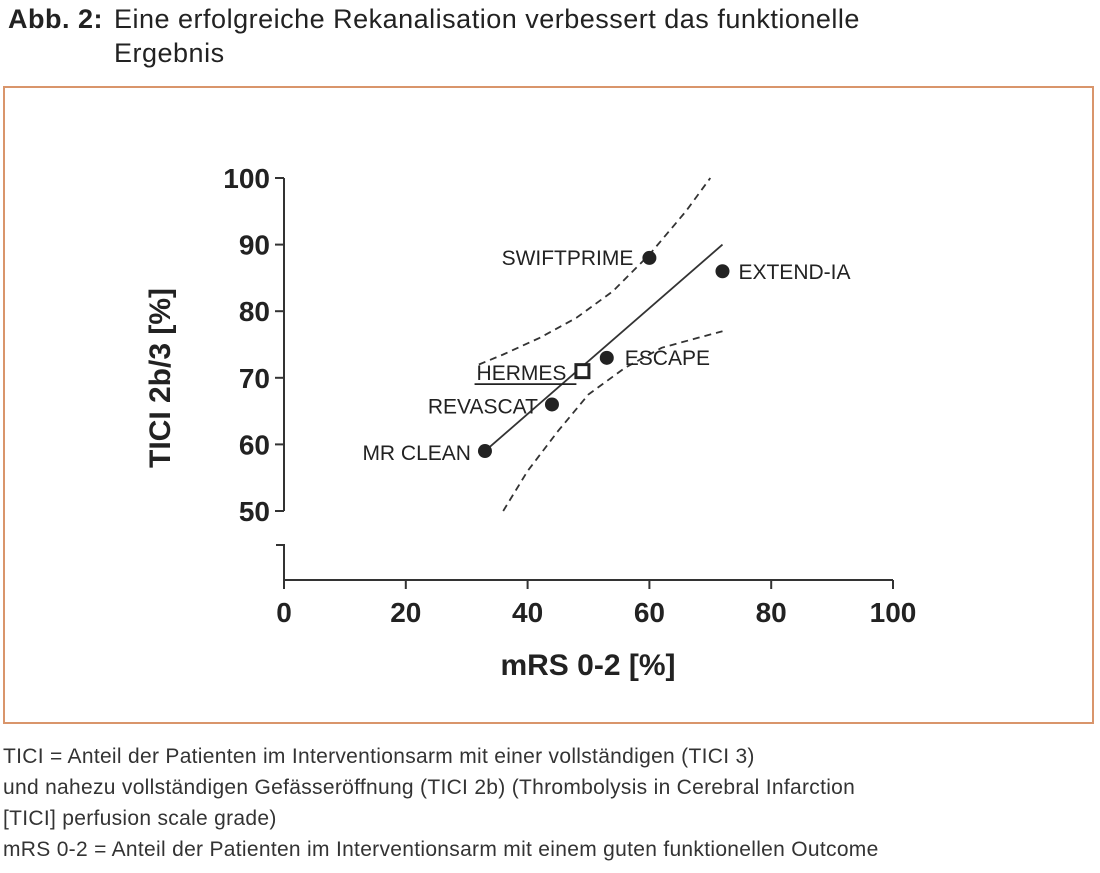 The width and height of the screenshot is (1100, 873). I want to click on y-tick-label: 90, so click(254, 245).